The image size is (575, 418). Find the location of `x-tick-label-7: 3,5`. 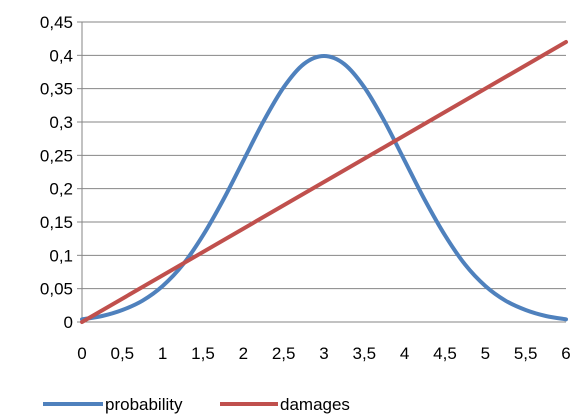

x-tick-label-7: 3,5 is located at coordinates (365, 353).